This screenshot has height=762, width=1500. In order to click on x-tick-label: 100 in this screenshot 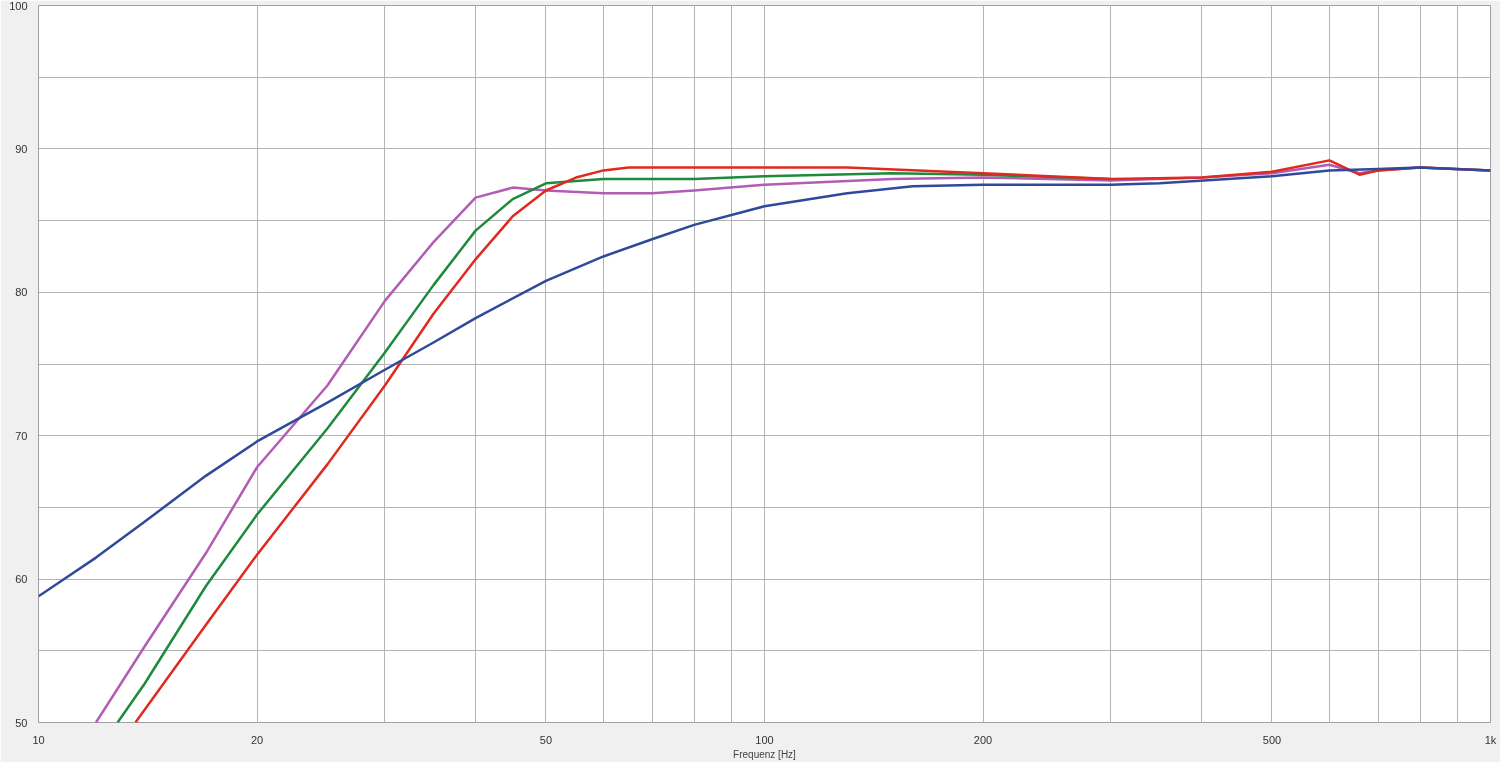, I will do `click(764, 739)`.